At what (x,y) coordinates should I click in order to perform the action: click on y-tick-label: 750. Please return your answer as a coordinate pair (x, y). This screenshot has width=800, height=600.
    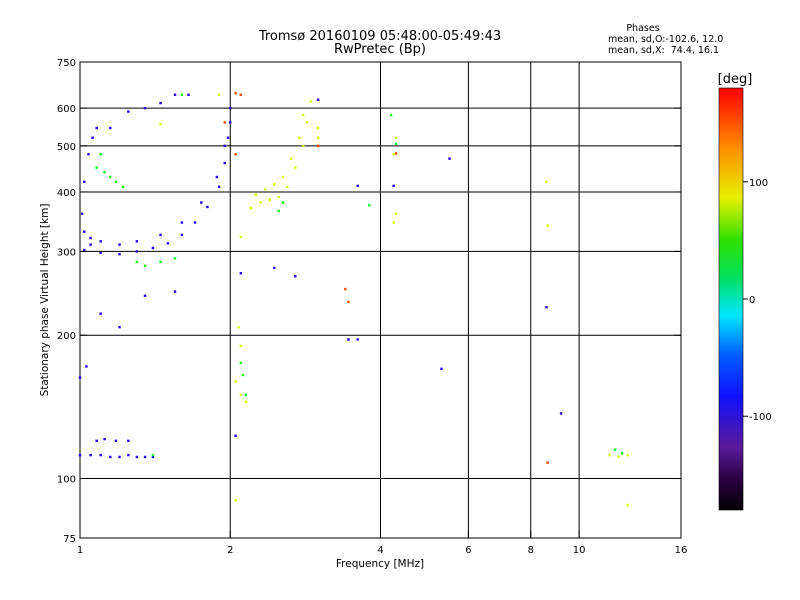
    Looking at the image, I should click on (66, 63).